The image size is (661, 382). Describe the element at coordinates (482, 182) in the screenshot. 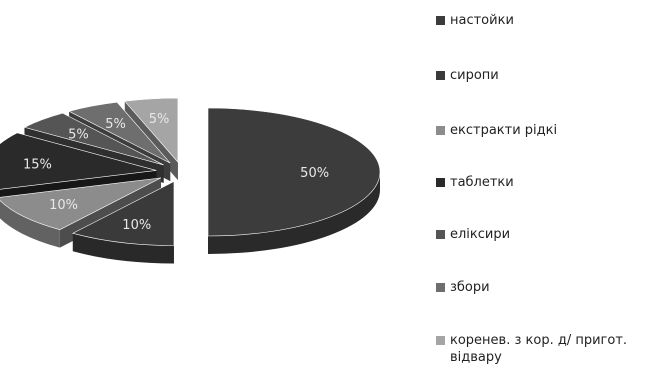

I see `legend-label: таблетки` at that location.